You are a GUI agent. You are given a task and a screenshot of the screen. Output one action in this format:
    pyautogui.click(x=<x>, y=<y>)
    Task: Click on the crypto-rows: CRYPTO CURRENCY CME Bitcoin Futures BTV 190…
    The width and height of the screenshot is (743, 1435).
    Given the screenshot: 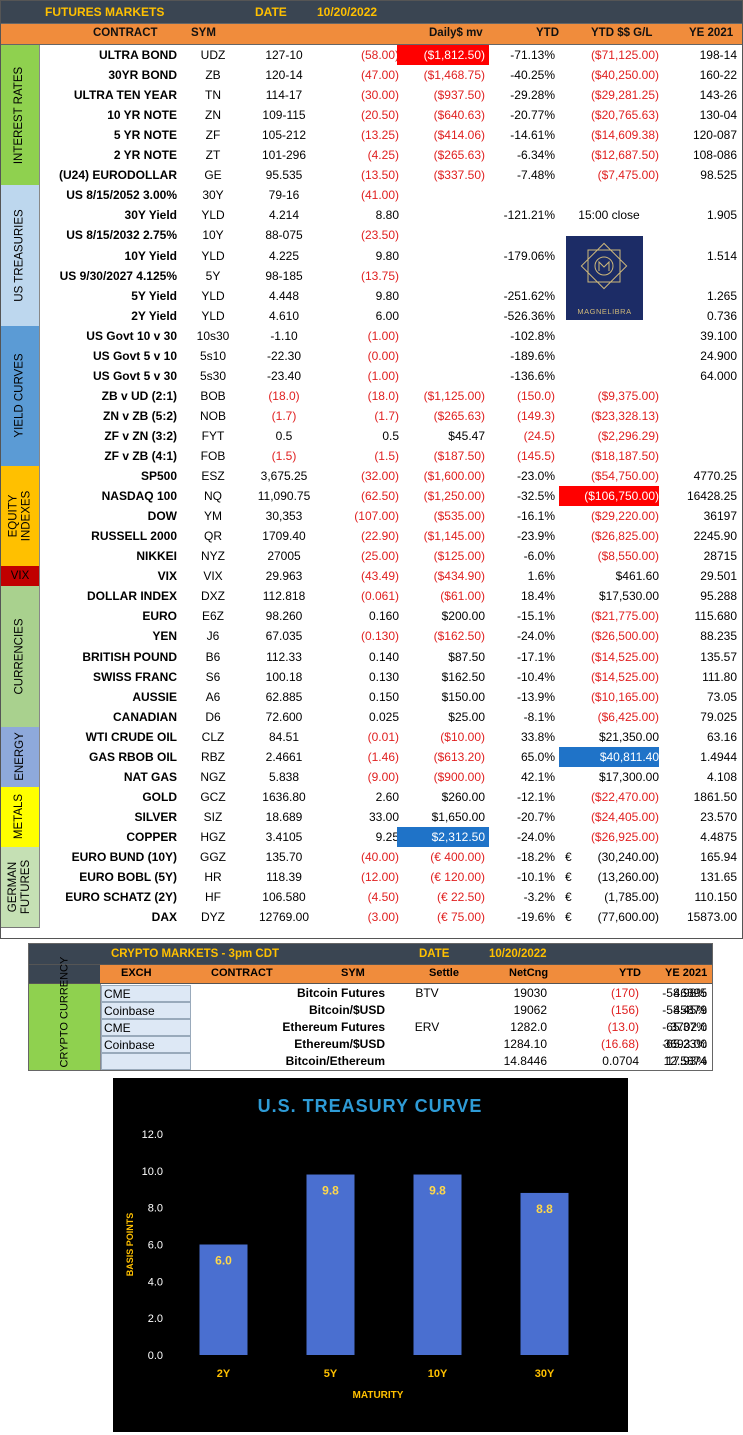 What is the action you would take?
    pyautogui.click(x=370, y=1013)
    